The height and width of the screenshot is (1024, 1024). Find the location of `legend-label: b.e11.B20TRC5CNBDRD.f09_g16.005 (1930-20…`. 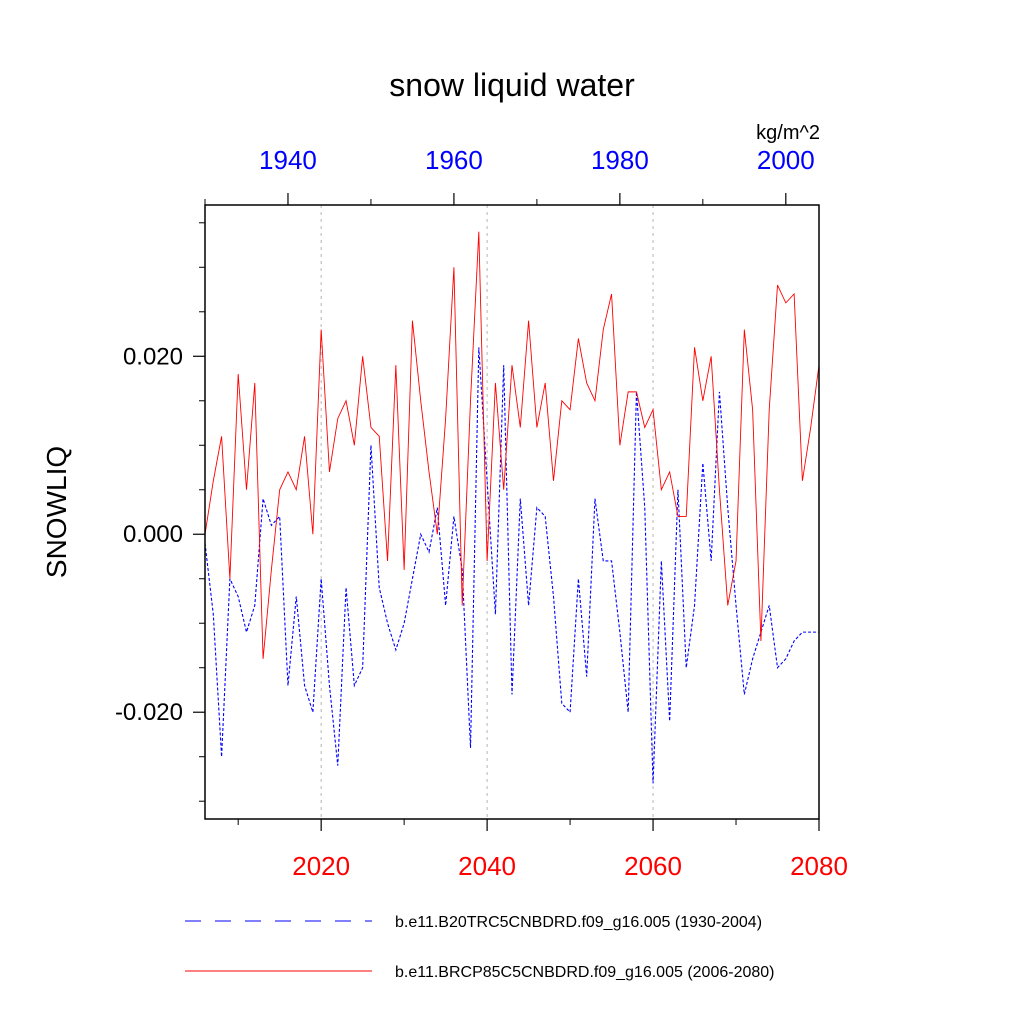

legend-label: b.e11.B20TRC5CNBDRD.f09_g16.005 (1930-20… is located at coordinates (578, 922).